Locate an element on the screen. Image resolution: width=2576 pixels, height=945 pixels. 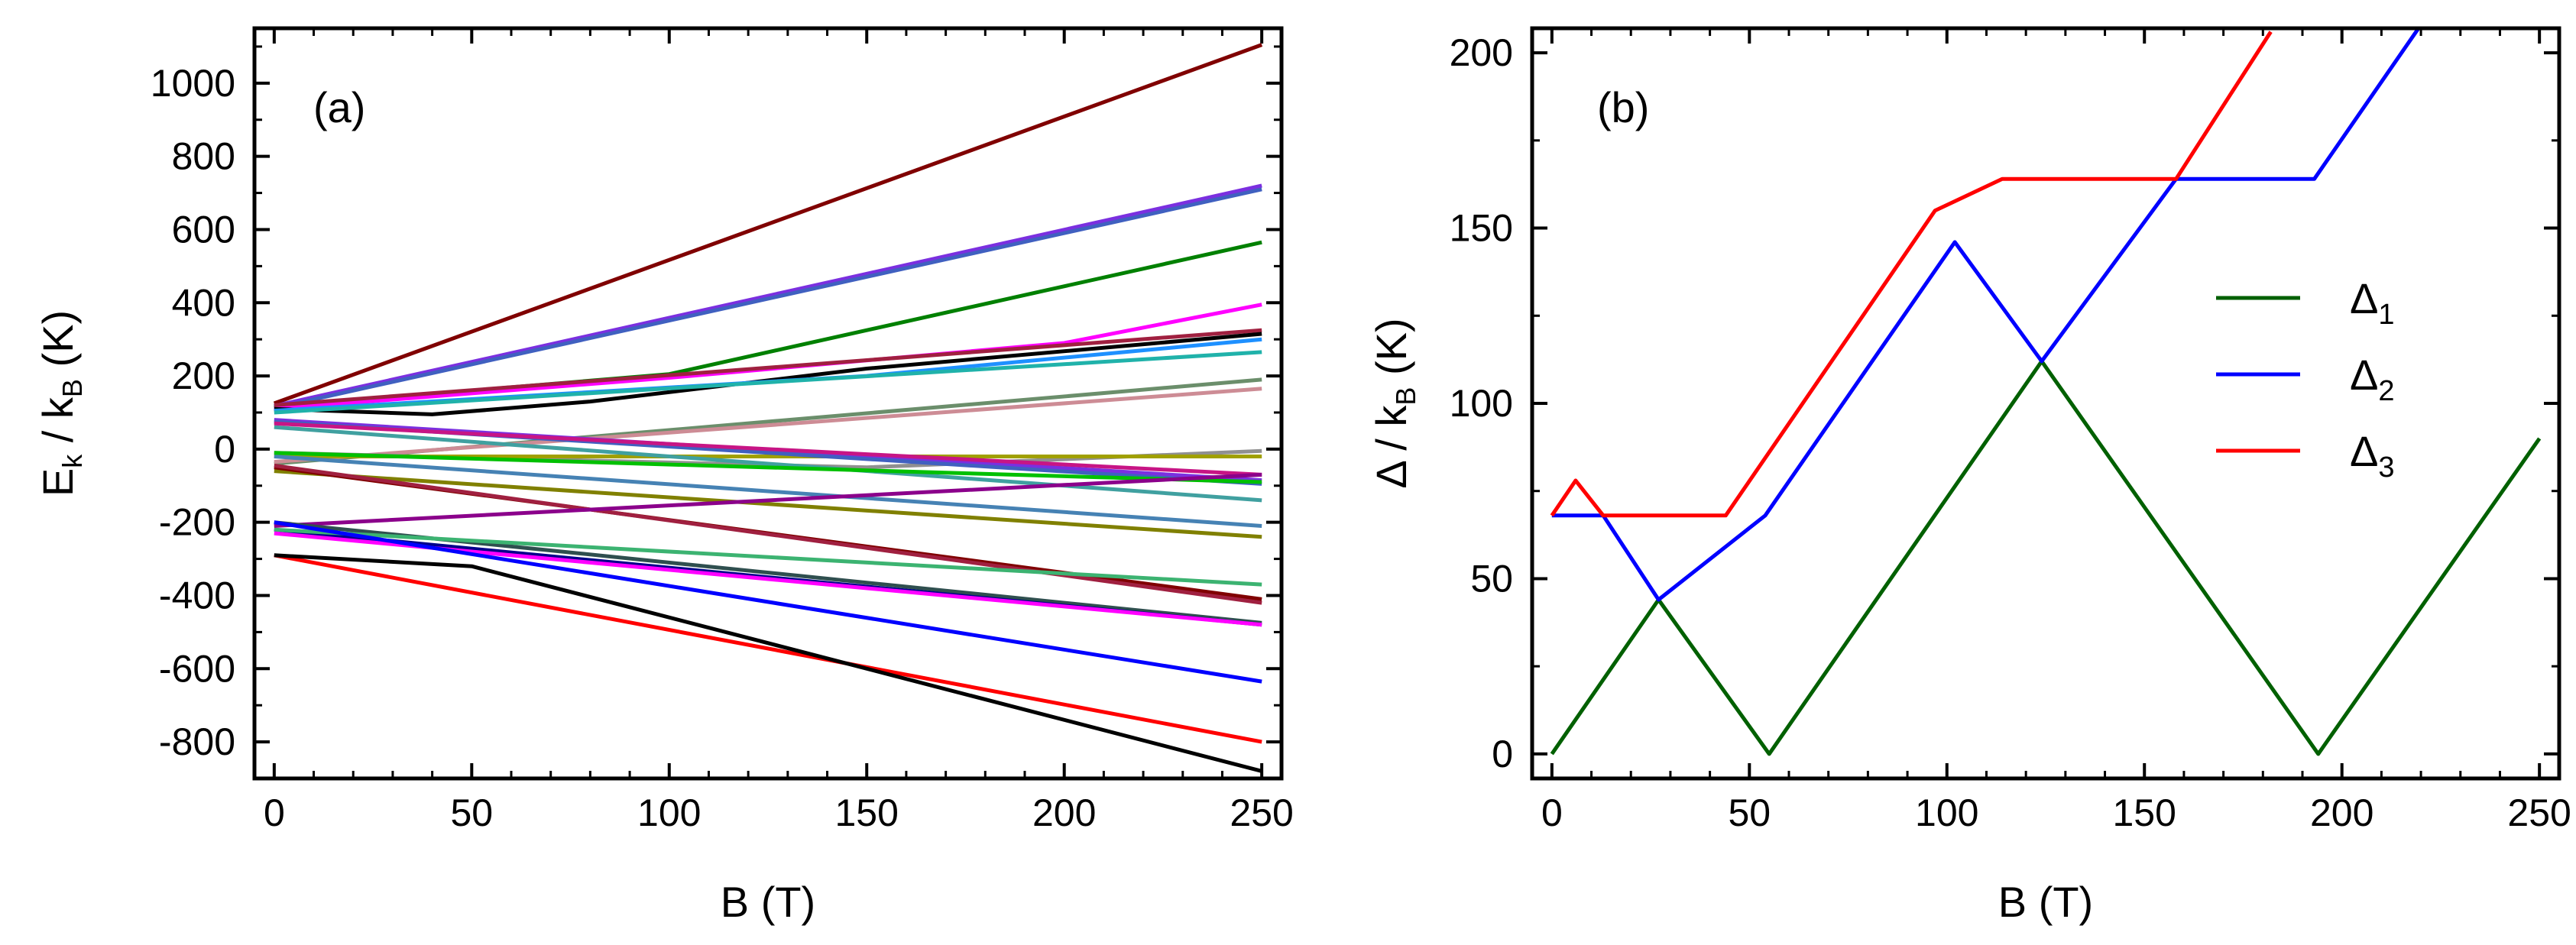
b-ytick-label: 50 is located at coordinates (1491, 578).